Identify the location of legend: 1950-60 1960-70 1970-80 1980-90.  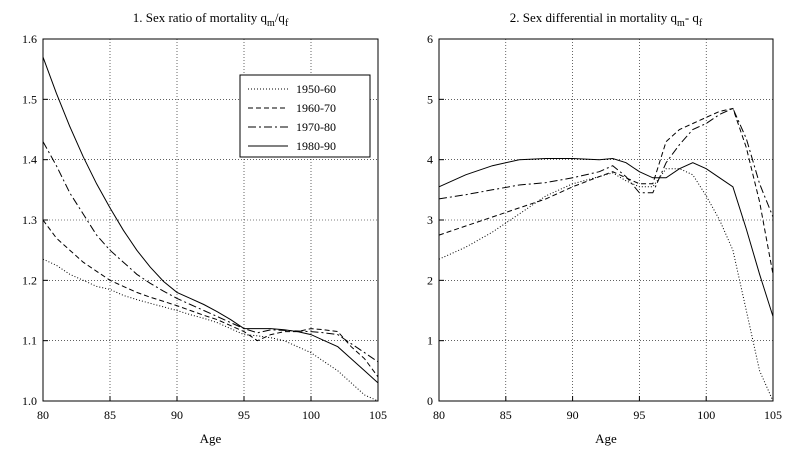
(305, 116).